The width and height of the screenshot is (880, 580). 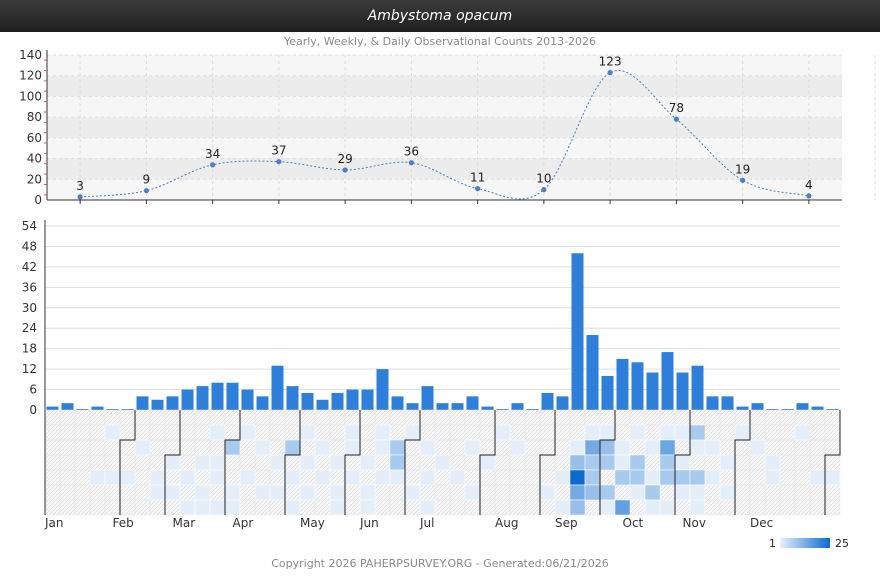 What do you see at coordinates (29, 246) in the screenshot?
I see `bar-ytick-label: 48` at bounding box center [29, 246].